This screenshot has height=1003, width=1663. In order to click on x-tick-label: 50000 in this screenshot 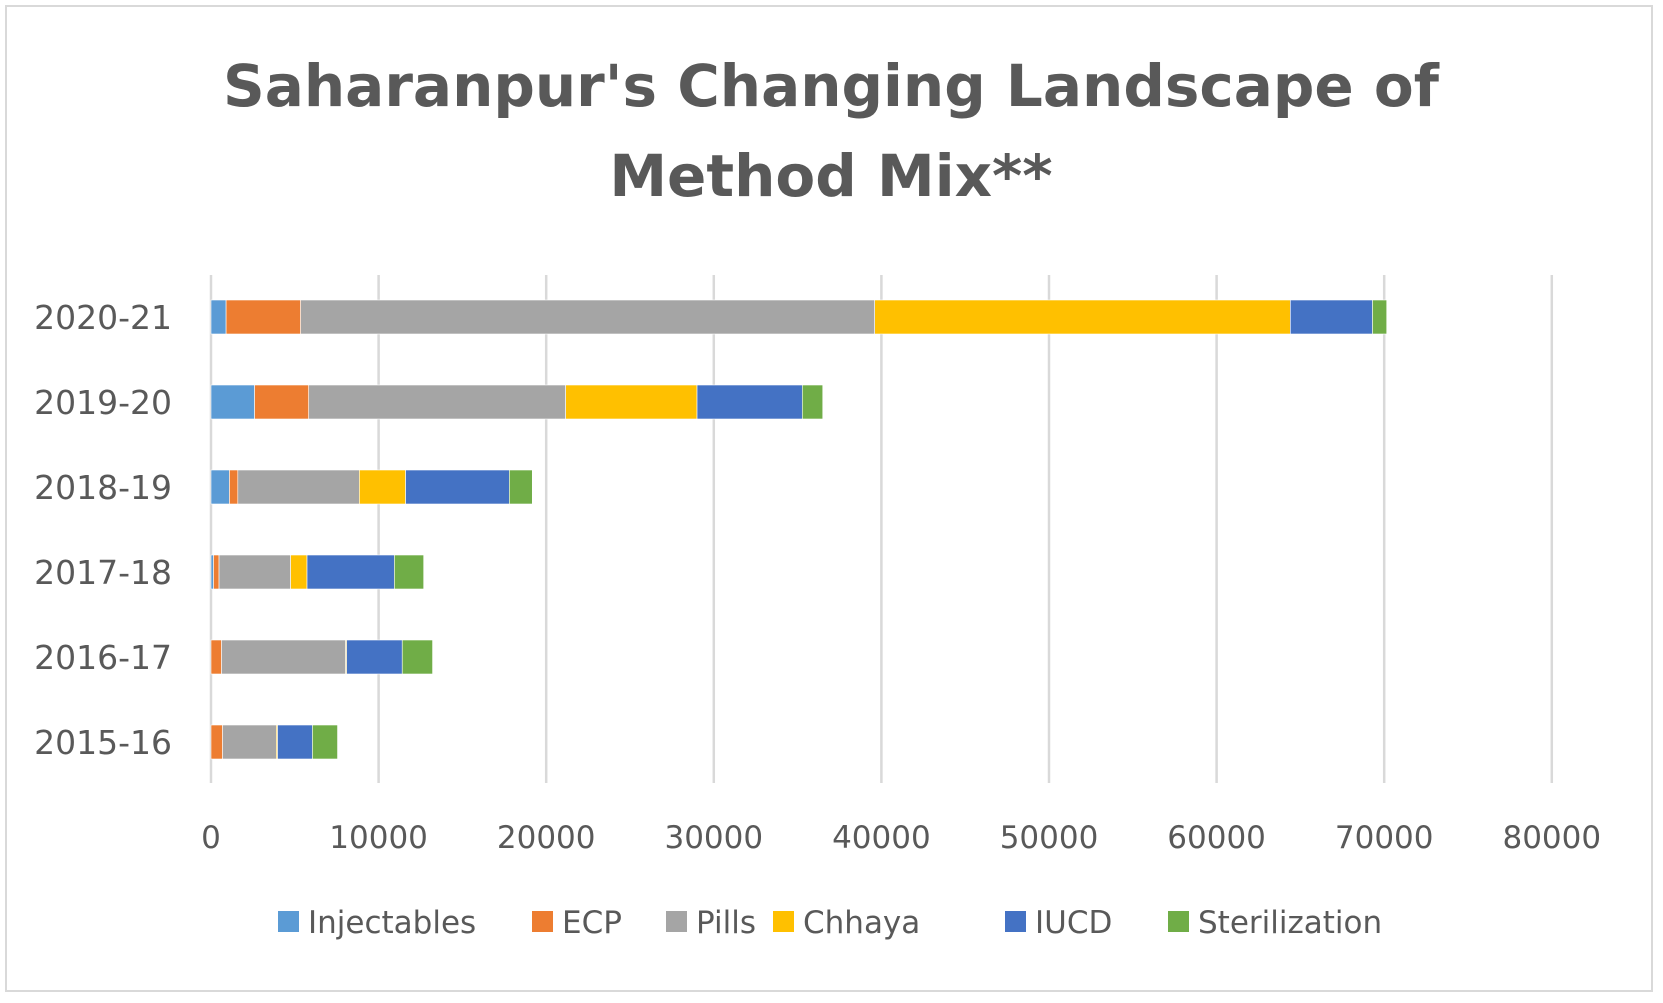, I will do `click(1049, 838)`.